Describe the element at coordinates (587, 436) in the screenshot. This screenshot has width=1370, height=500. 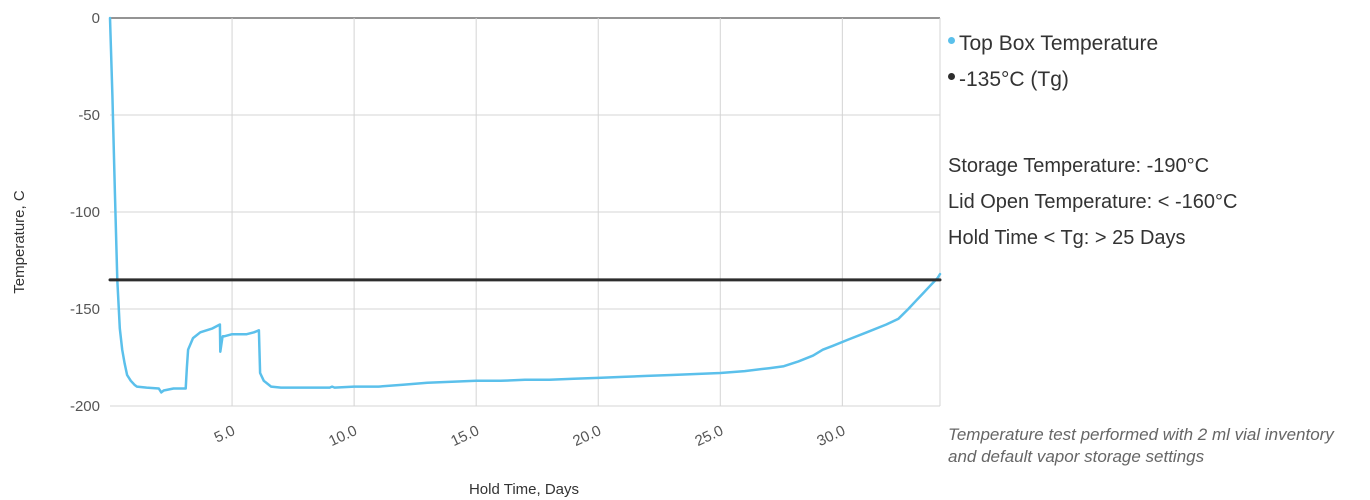
I see `x-tick-label: 20.0` at that location.